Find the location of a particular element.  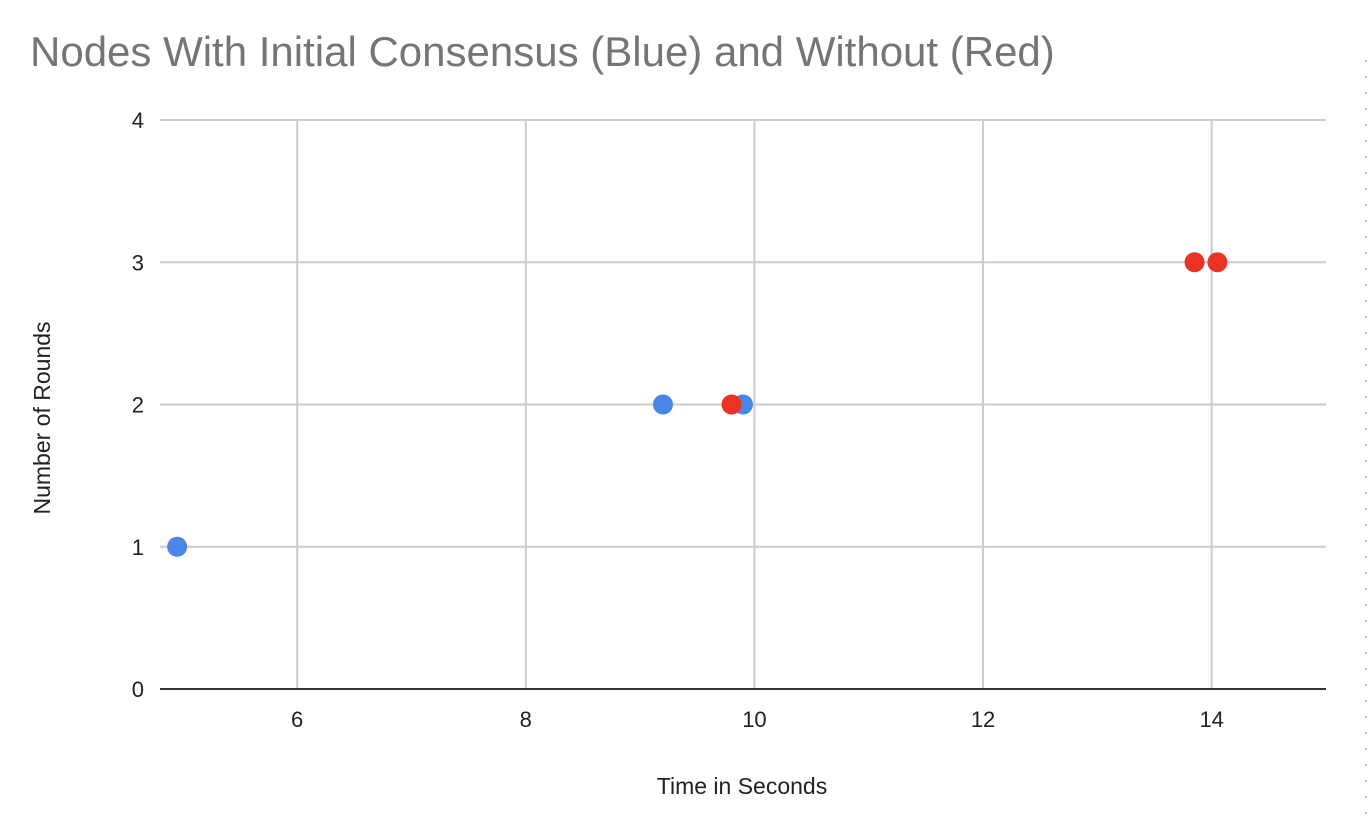

x-tick-label: 6 is located at coordinates (297, 719).